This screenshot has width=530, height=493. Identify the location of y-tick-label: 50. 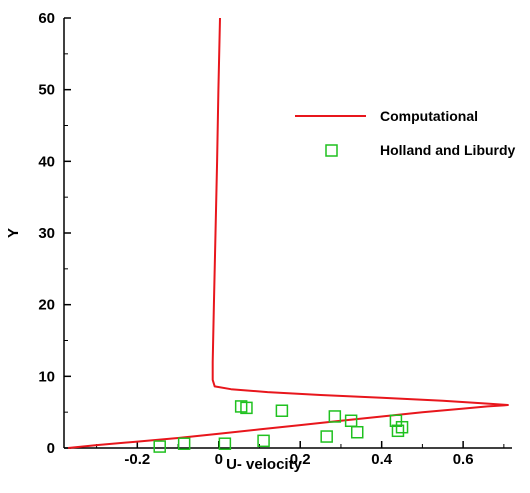
(46, 90).